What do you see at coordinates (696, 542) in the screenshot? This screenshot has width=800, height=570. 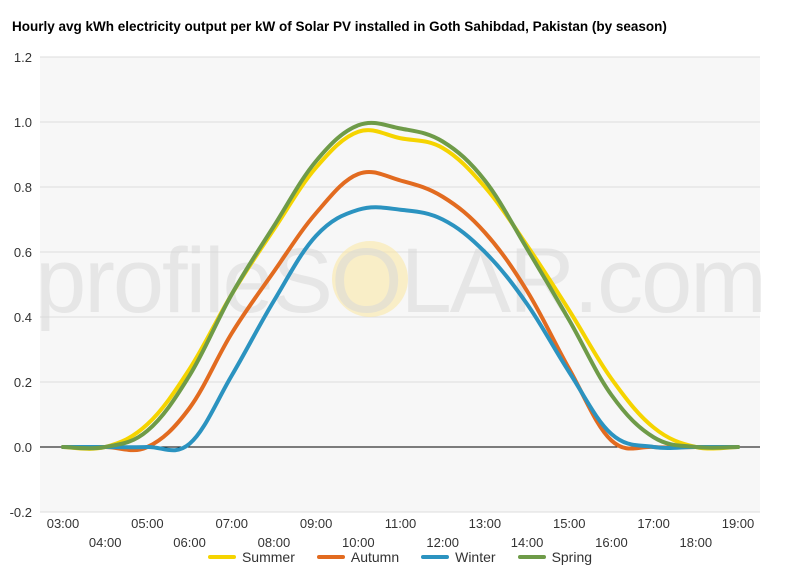 I see `x-tick-label: 18:00` at bounding box center [696, 542].